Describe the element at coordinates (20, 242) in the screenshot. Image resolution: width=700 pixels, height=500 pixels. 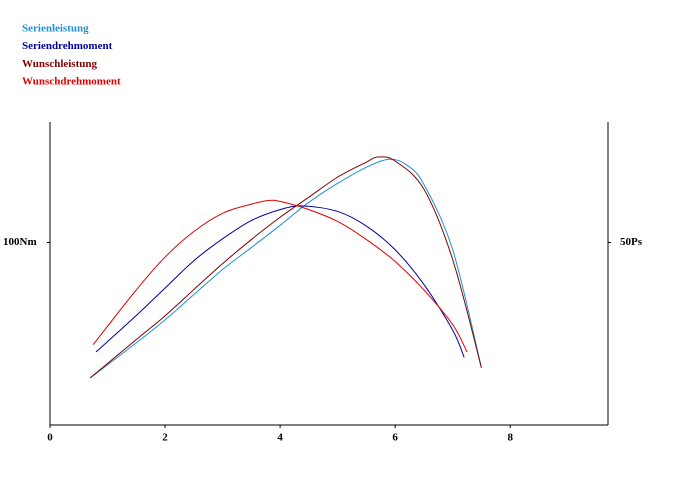
I see `y-tick-label: 100Nm` at that location.